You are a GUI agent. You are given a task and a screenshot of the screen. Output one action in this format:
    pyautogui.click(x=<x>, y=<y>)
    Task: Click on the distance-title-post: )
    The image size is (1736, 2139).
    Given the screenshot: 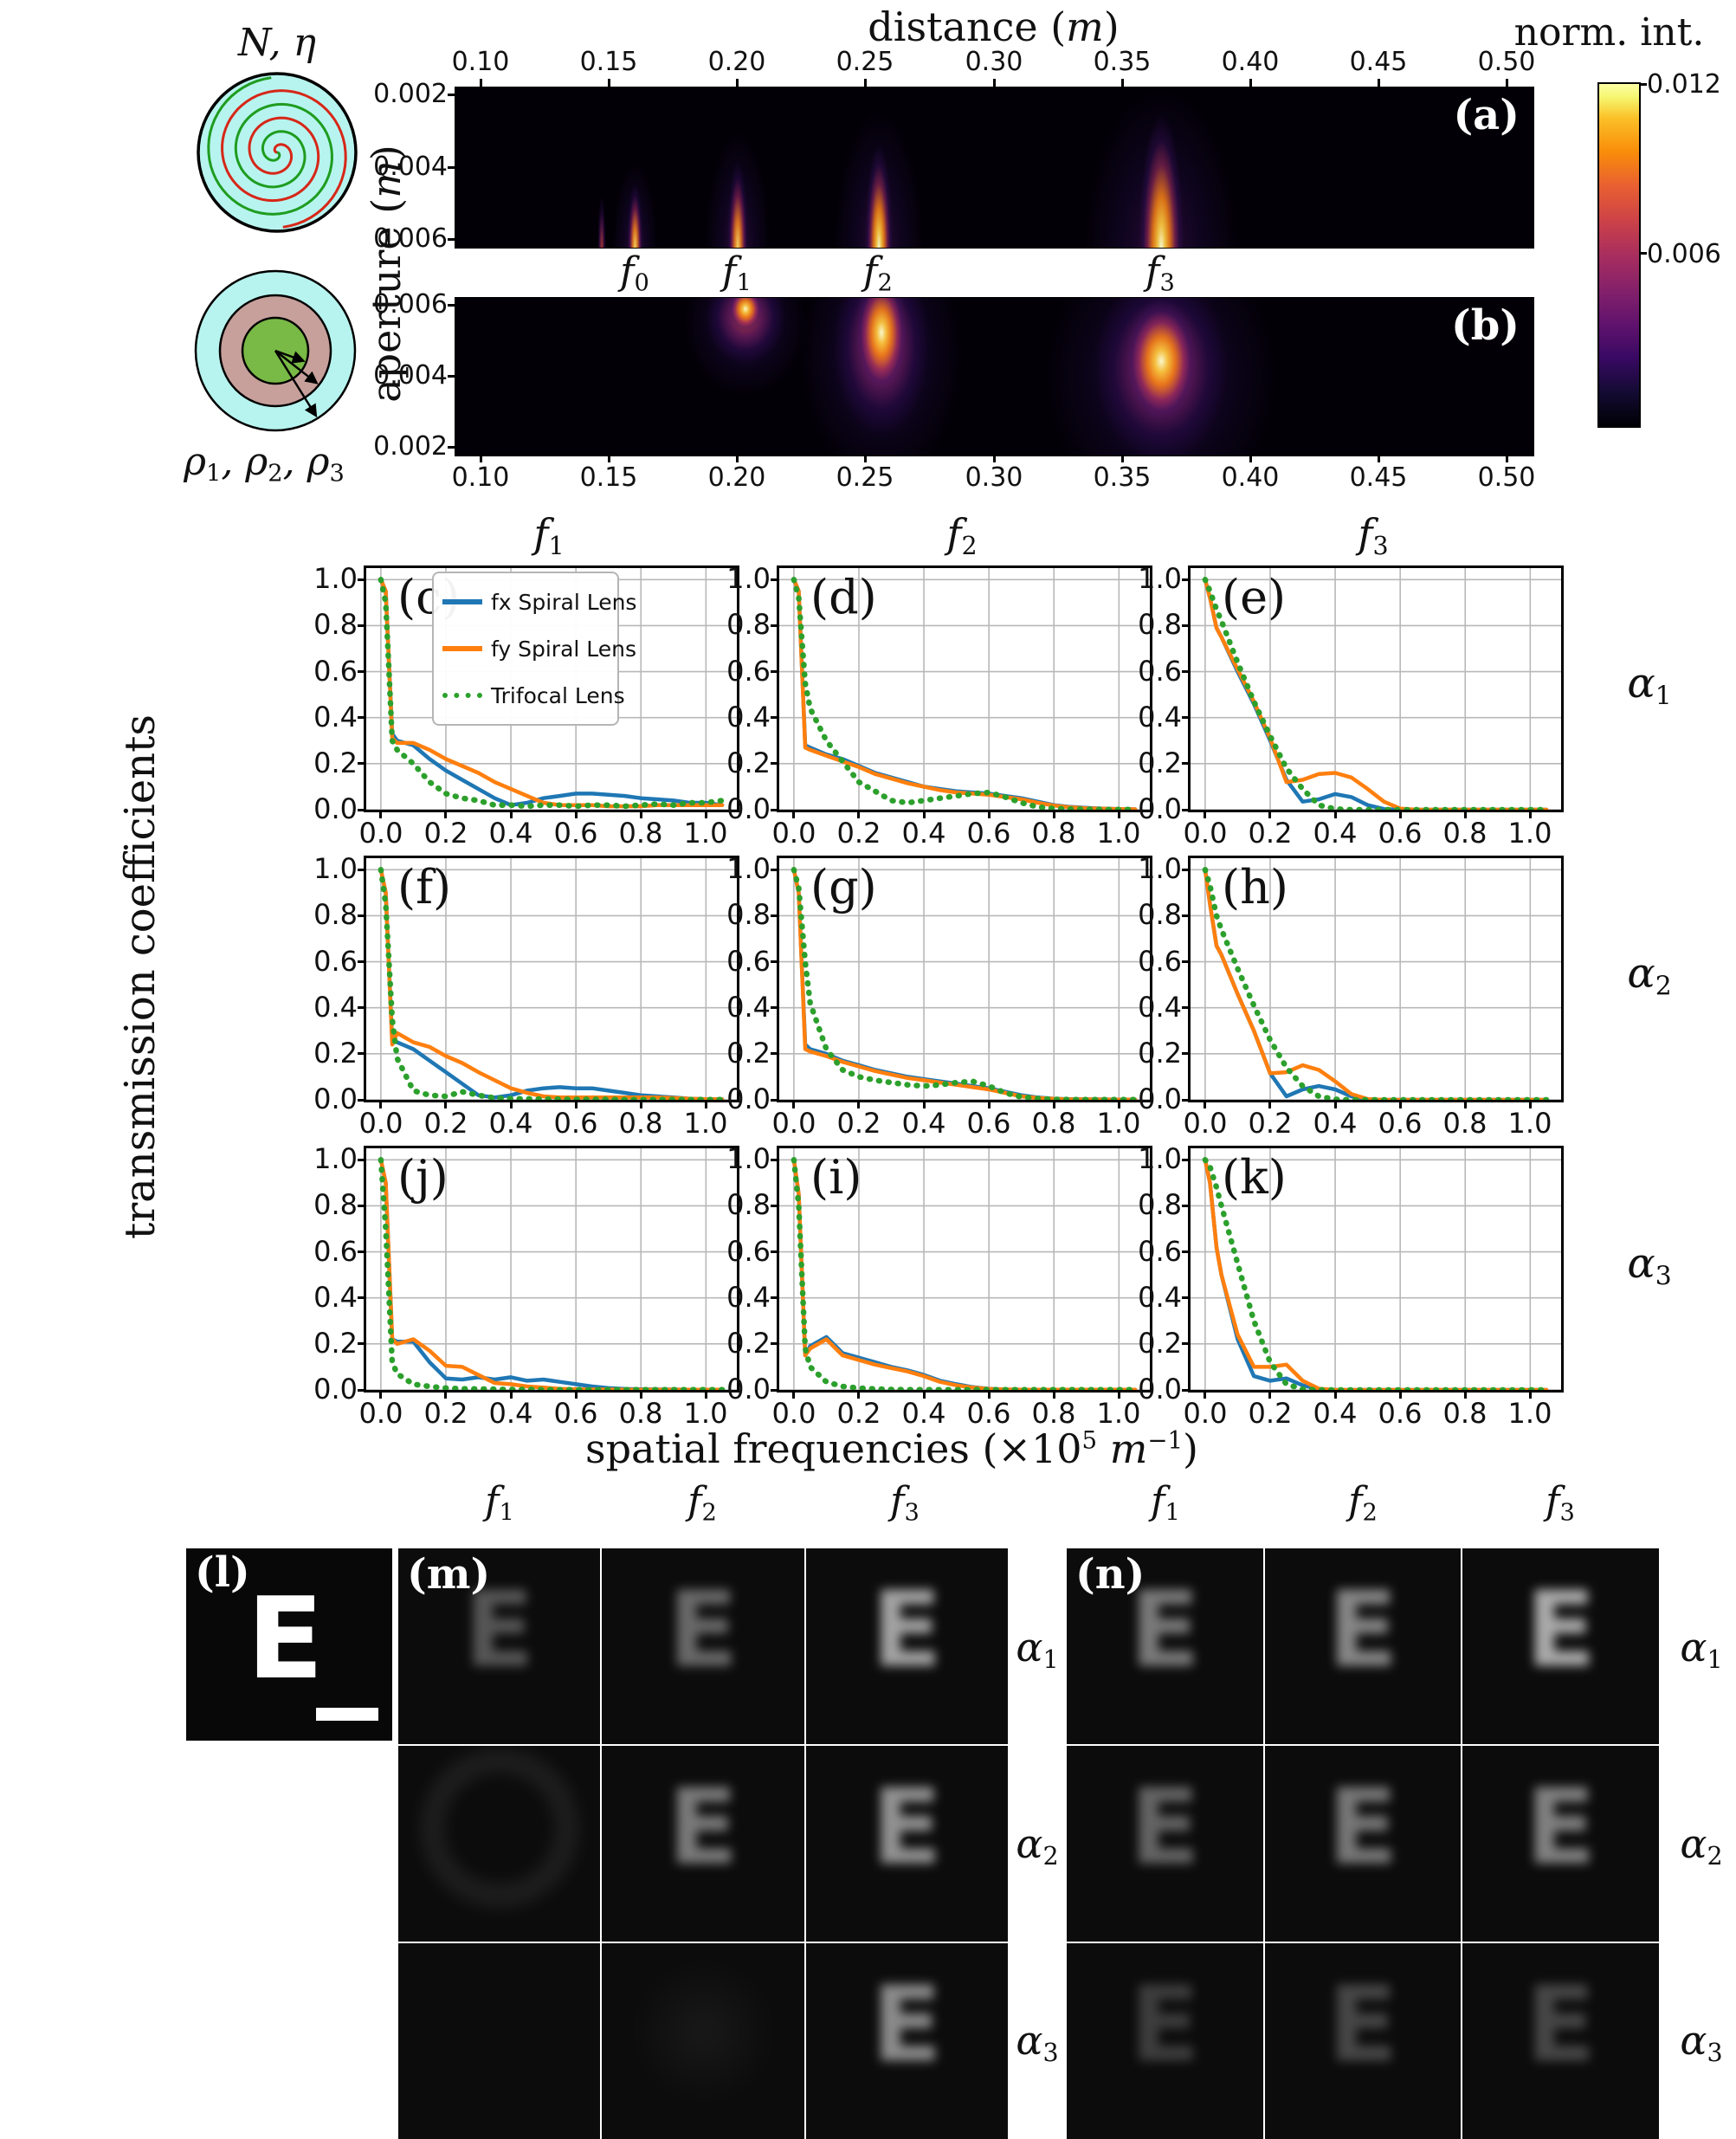 What is the action you would take?
    pyautogui.click(x=1111, y=26)
    